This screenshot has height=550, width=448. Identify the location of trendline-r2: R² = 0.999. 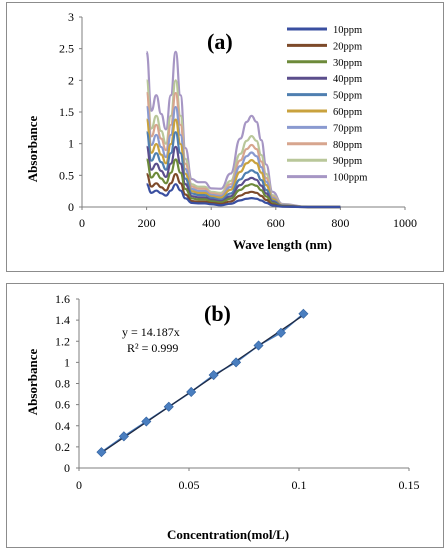
(152, 348).